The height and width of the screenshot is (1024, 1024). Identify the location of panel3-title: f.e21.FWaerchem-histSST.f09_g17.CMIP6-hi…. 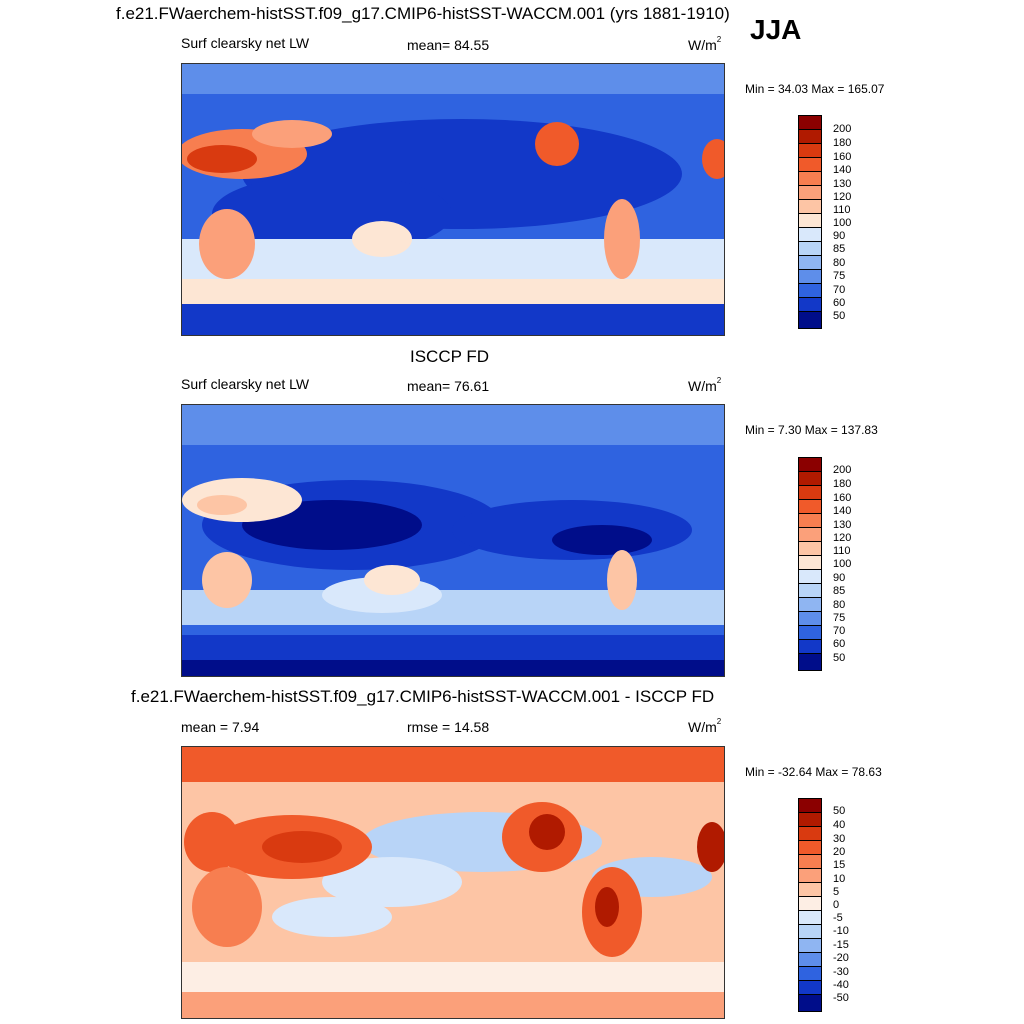
(423, 696).